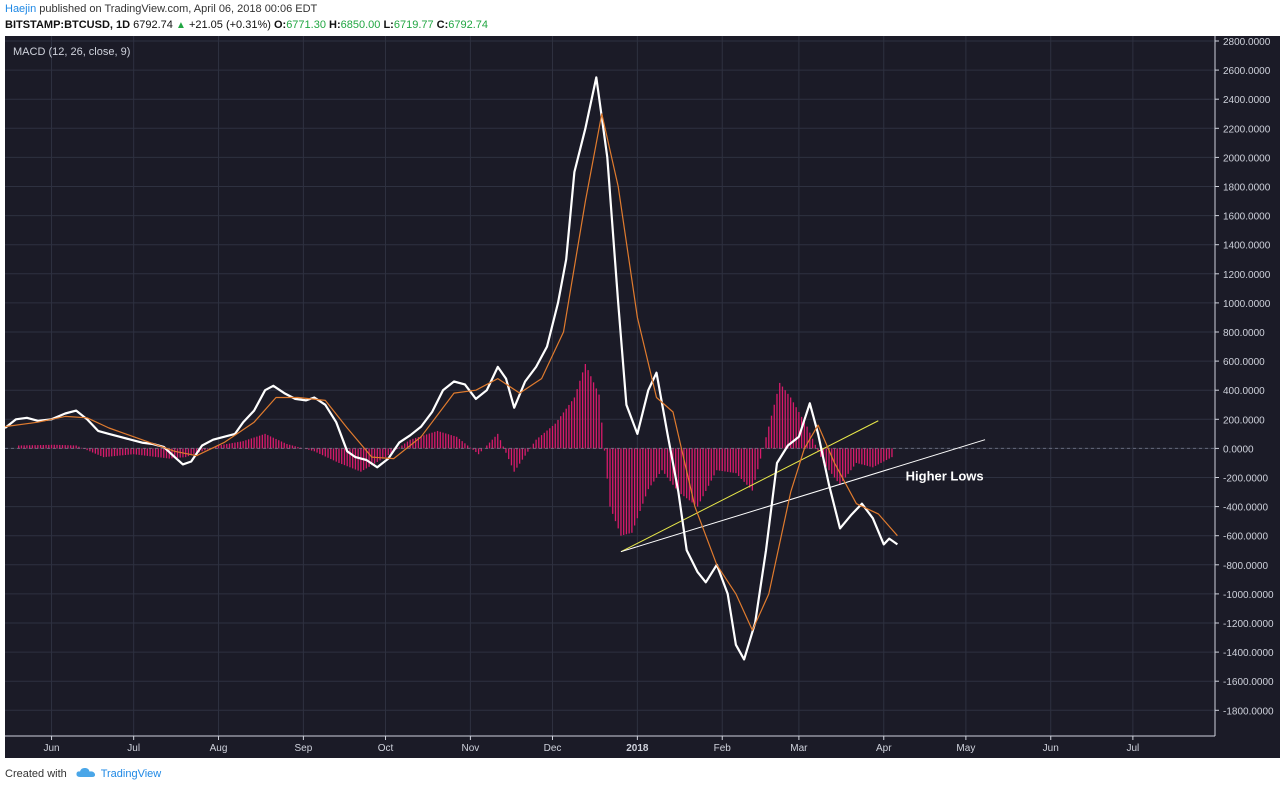  What do you see at coordinates (1248, 653) in the screenshot?
I see `y-tick-label: -1400.0000` at bounding box center [1248, 653].